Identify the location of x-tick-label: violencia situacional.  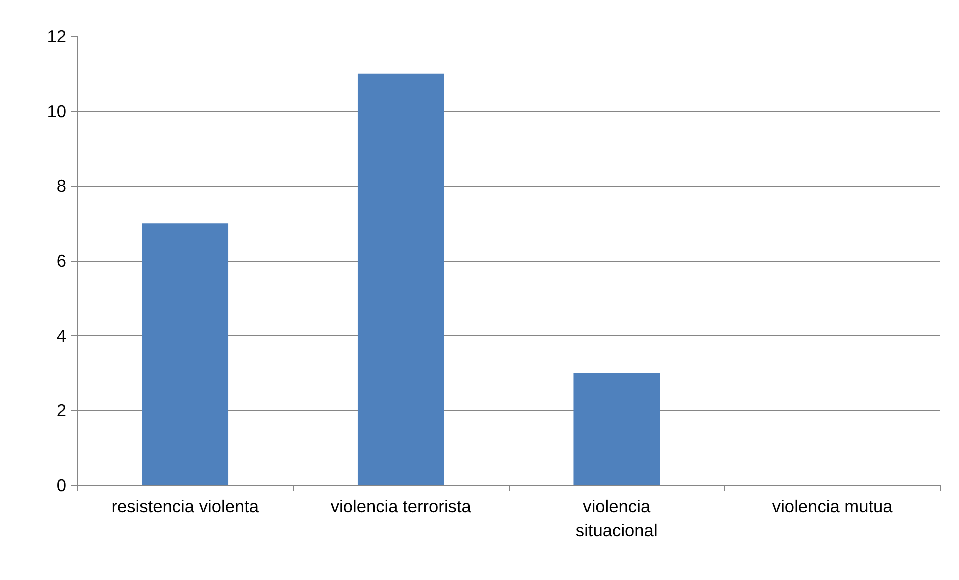
(617, 518).